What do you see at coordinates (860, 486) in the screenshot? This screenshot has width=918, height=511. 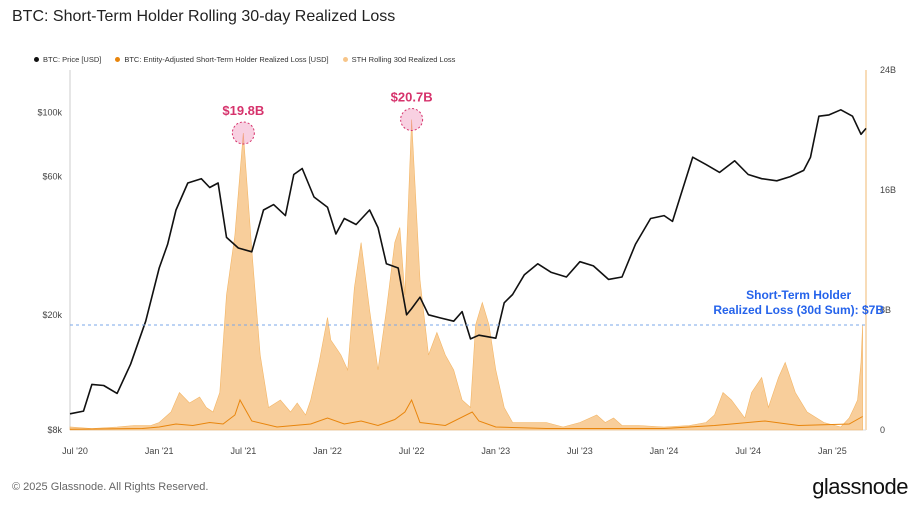 I see `glassnode-logo: glassnode` at bounding box center [860, 486].